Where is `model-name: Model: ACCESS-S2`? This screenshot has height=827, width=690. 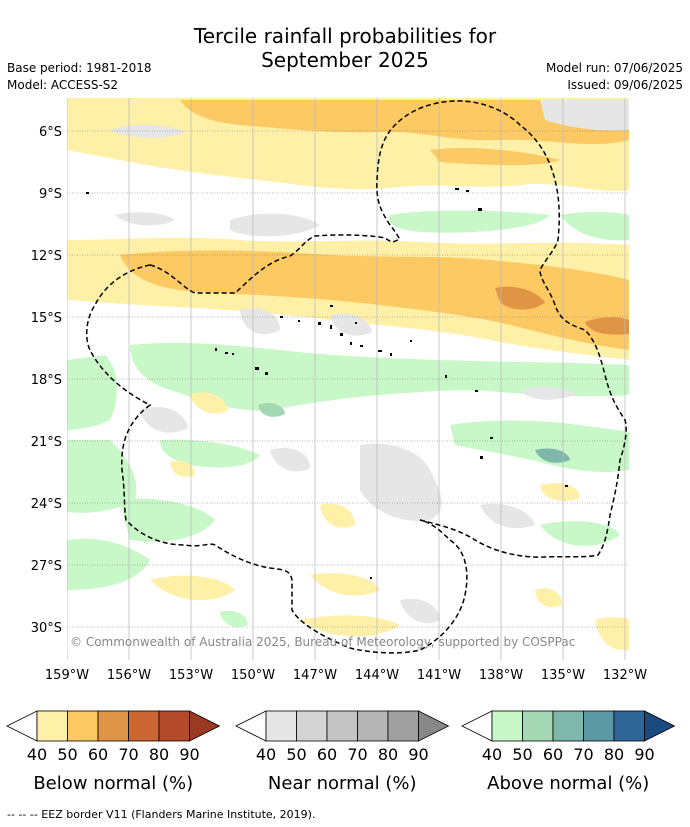 model-name: Model: ACCESS-S2 is located at coordinates (63, 85).